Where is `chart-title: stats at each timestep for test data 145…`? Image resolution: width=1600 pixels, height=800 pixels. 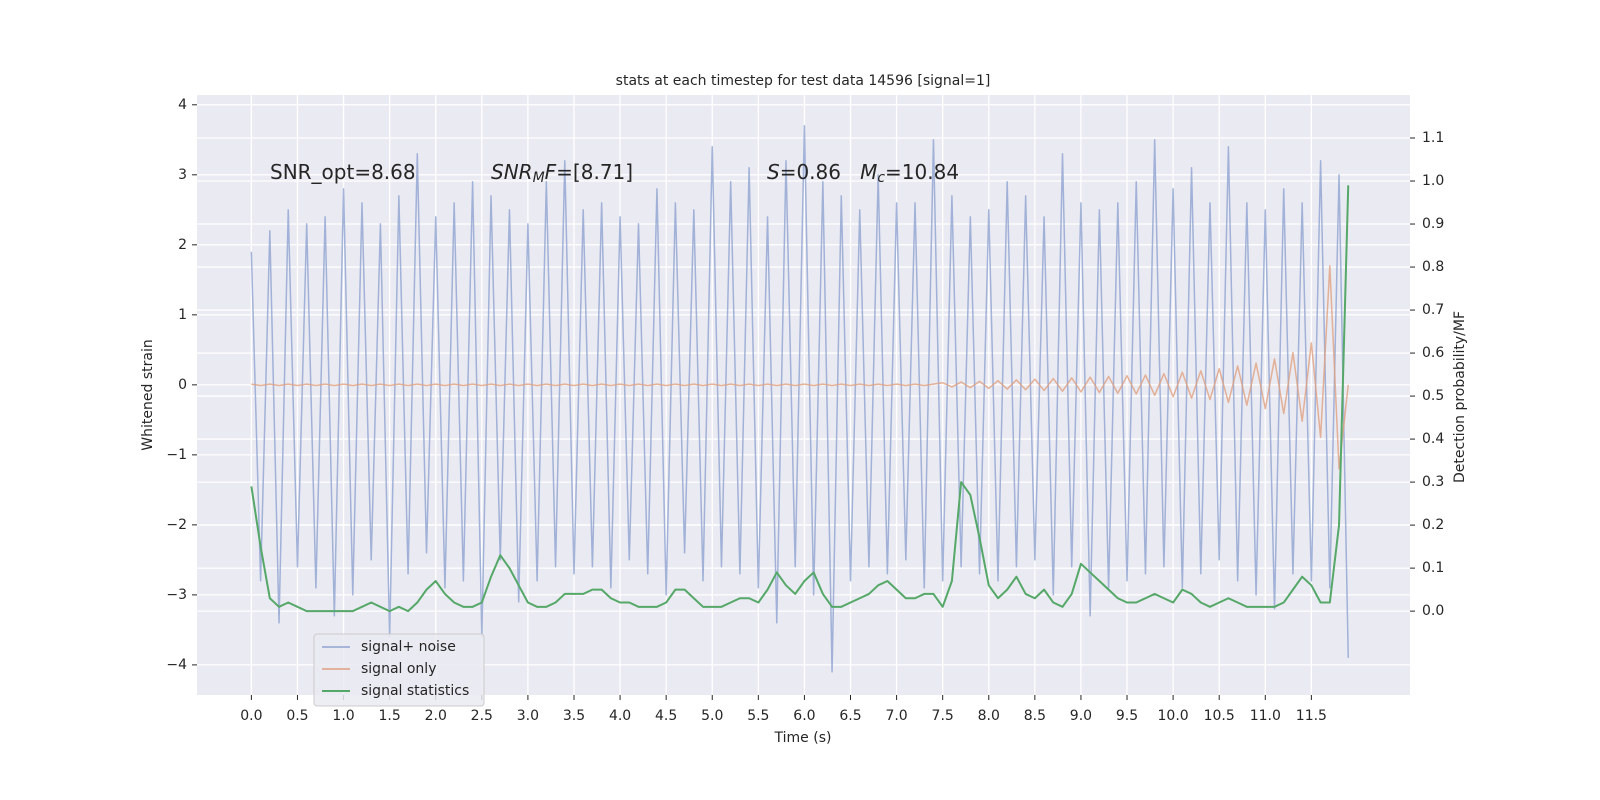
chart-title: stats at each timestep for test data 145… is located at coordinates (803, 81).